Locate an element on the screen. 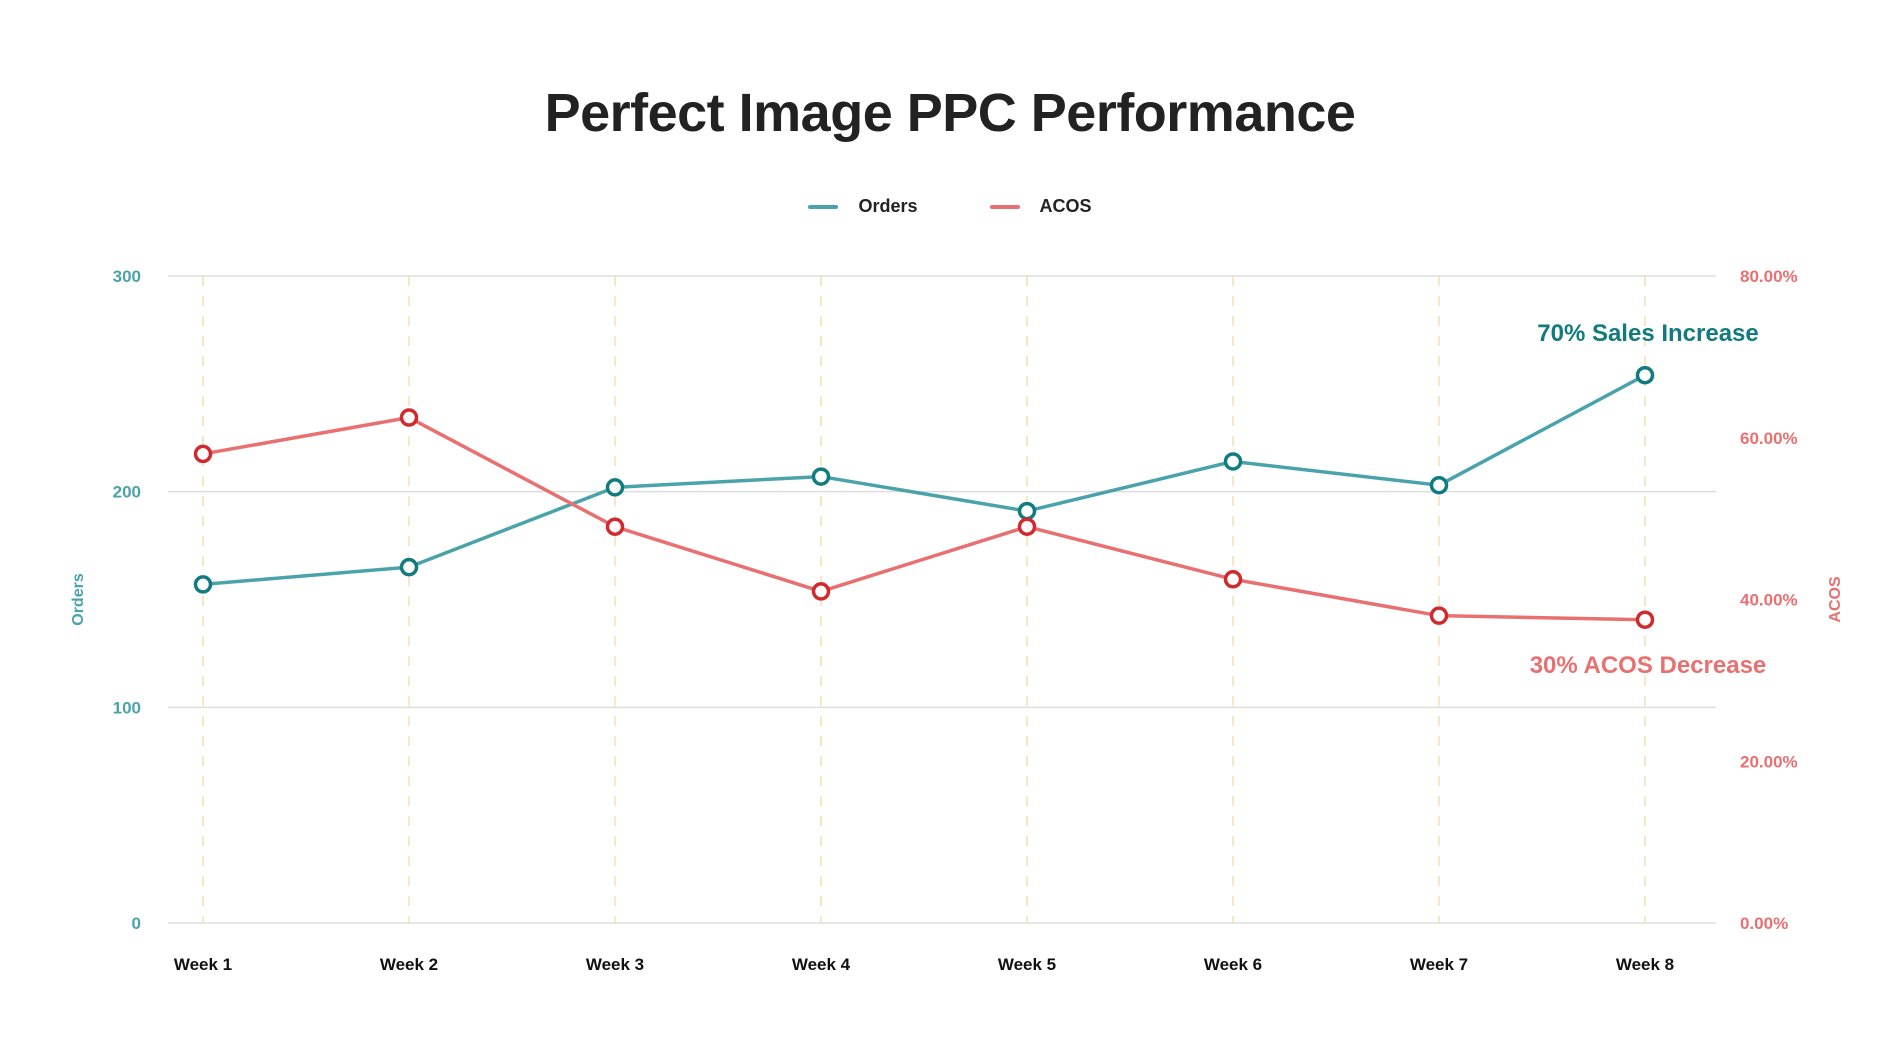 Image resolution: width=1900 pixels, height=1050 pixels. y-axis-title-left: Orders is located at coordinates (78, 599).